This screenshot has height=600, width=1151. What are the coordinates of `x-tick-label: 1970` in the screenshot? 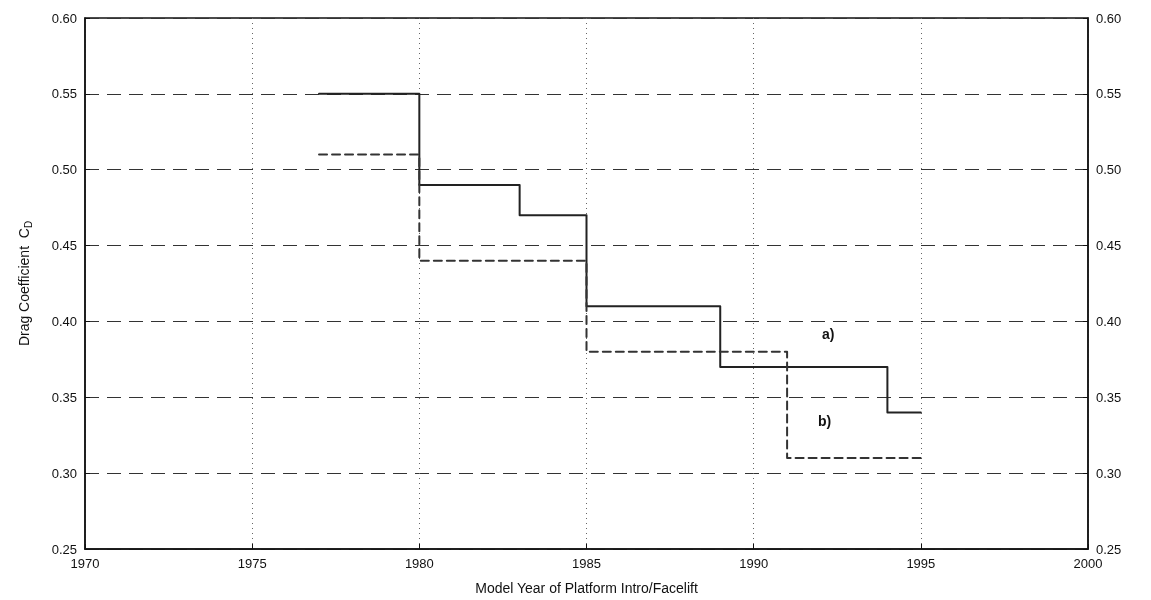 It's located at (85, 563).